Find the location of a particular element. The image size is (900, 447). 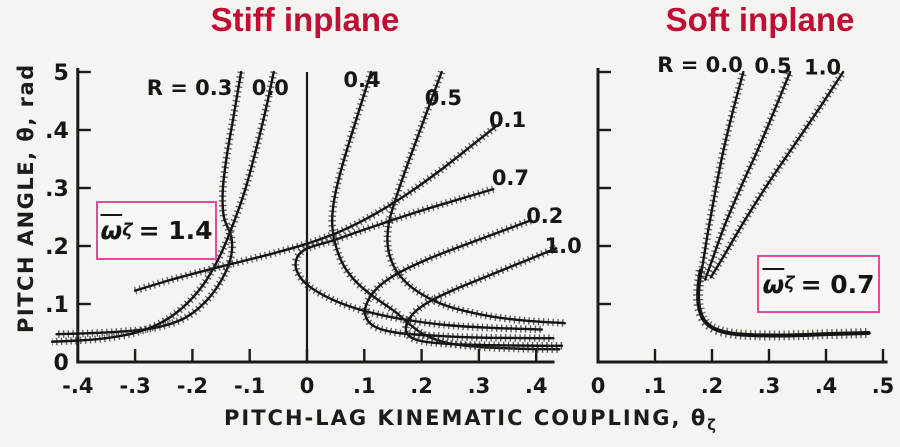

y-tick-label: 0 is located at coordinates (60, 363).